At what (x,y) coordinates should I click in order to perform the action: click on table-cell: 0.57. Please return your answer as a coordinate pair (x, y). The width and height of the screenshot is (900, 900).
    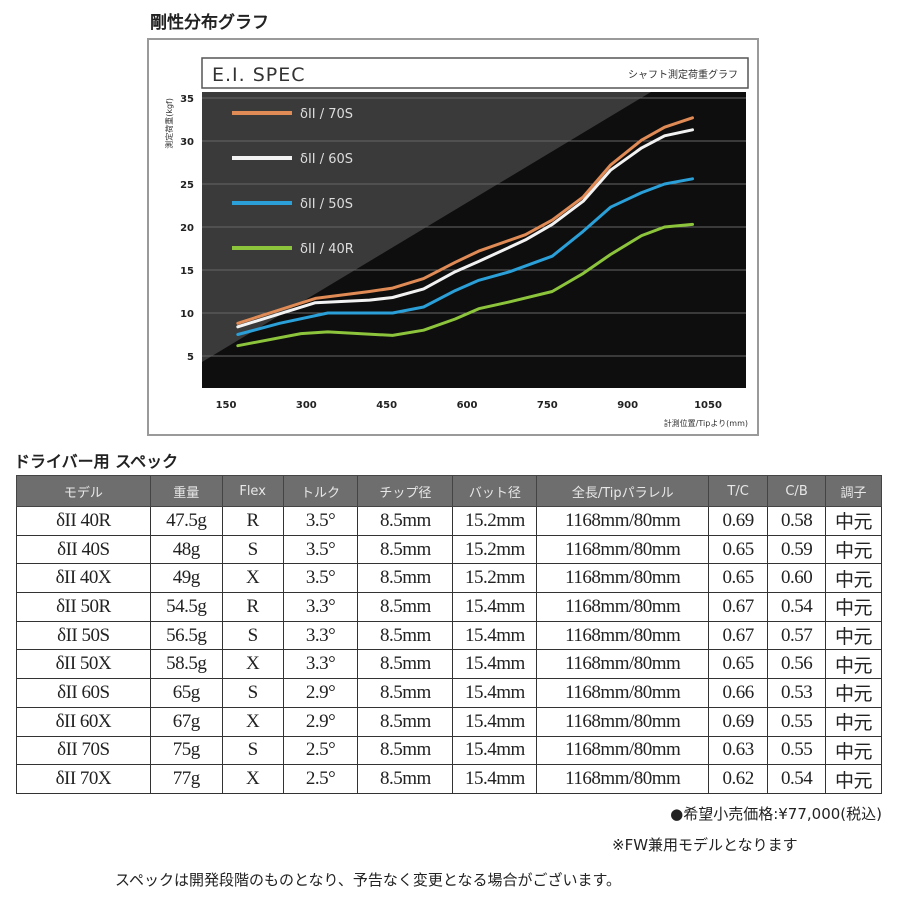
    Looking at the image, I should click on (797, 635).